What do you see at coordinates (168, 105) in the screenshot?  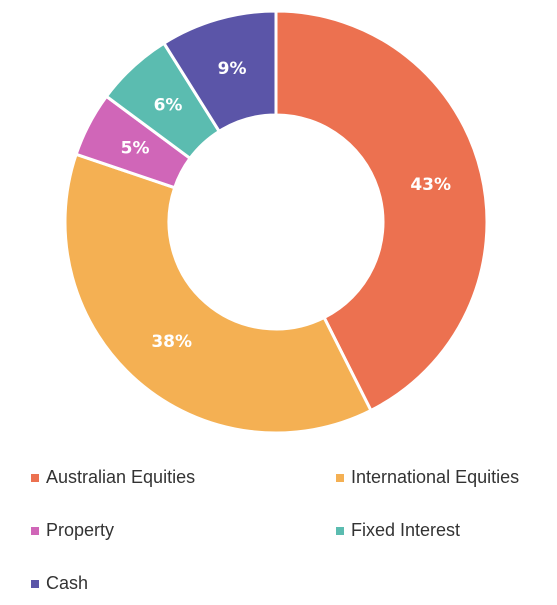 I see `data-label: 6%` at bounding box center [168, 105].